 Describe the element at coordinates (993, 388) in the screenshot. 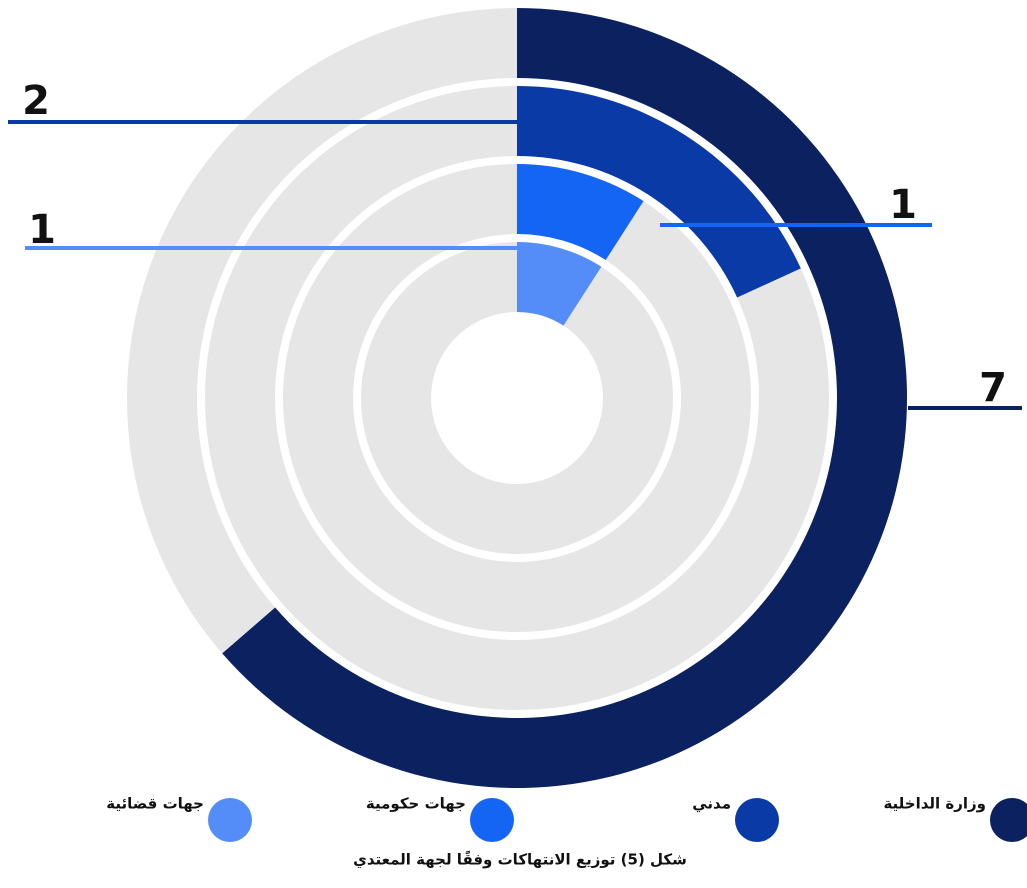

I see `value-label: 7` at that location.